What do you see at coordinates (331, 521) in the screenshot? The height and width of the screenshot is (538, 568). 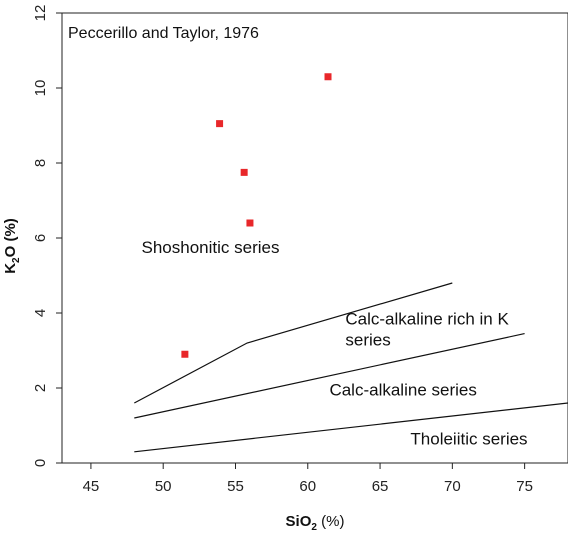 I see `x-axis-title-unit: (%)` at bounding box center [331, 521].